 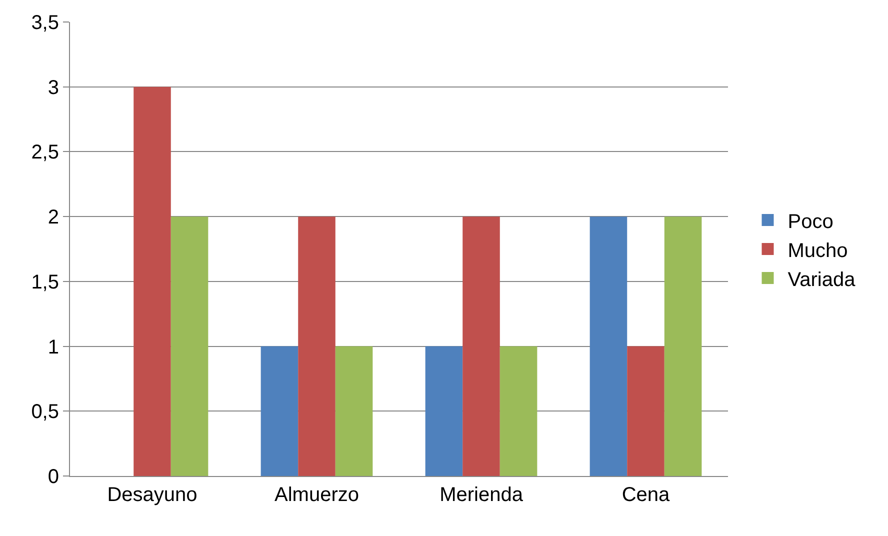 I want to click on y-tick-label: 1,5, so click(x=45, y=282).